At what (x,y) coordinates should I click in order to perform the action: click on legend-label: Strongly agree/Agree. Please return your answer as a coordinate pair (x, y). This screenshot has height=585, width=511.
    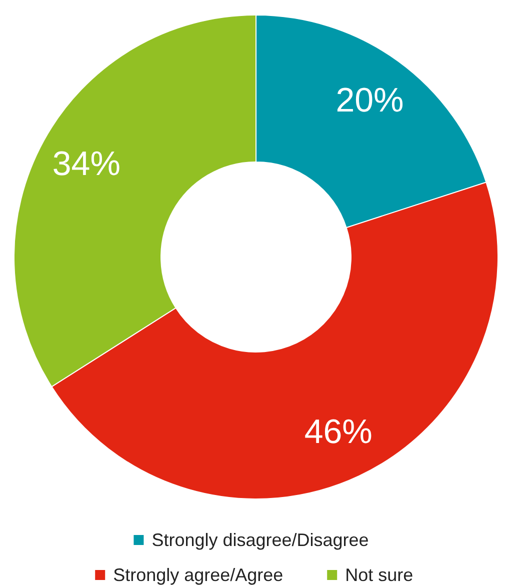
    Looking at the image, I should click on (198, 575).